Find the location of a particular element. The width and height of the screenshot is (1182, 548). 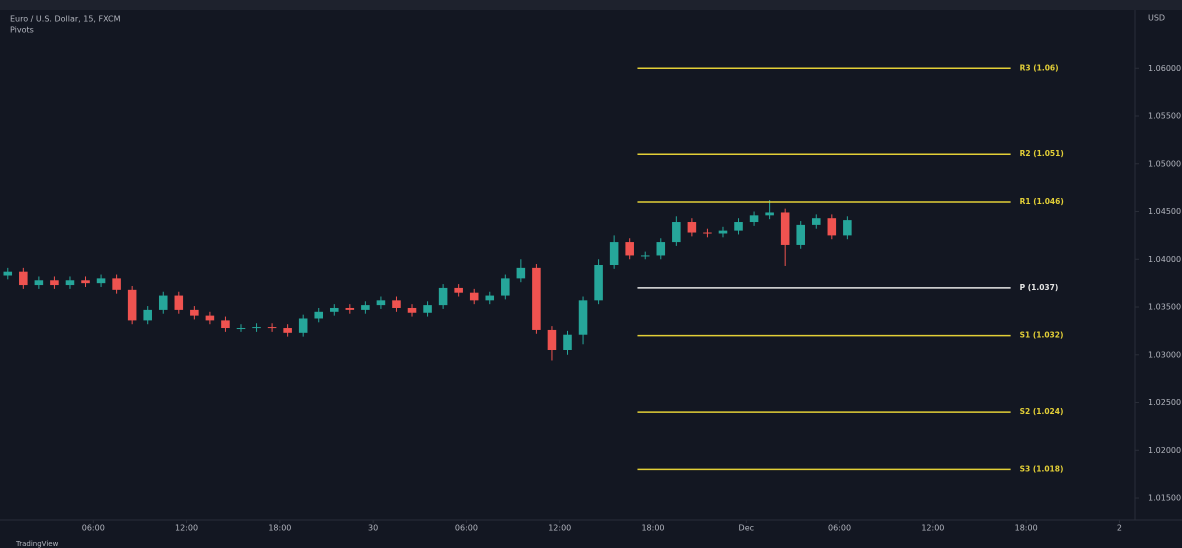

x-tick-label: 2 is located at coordinates (1119, 528).